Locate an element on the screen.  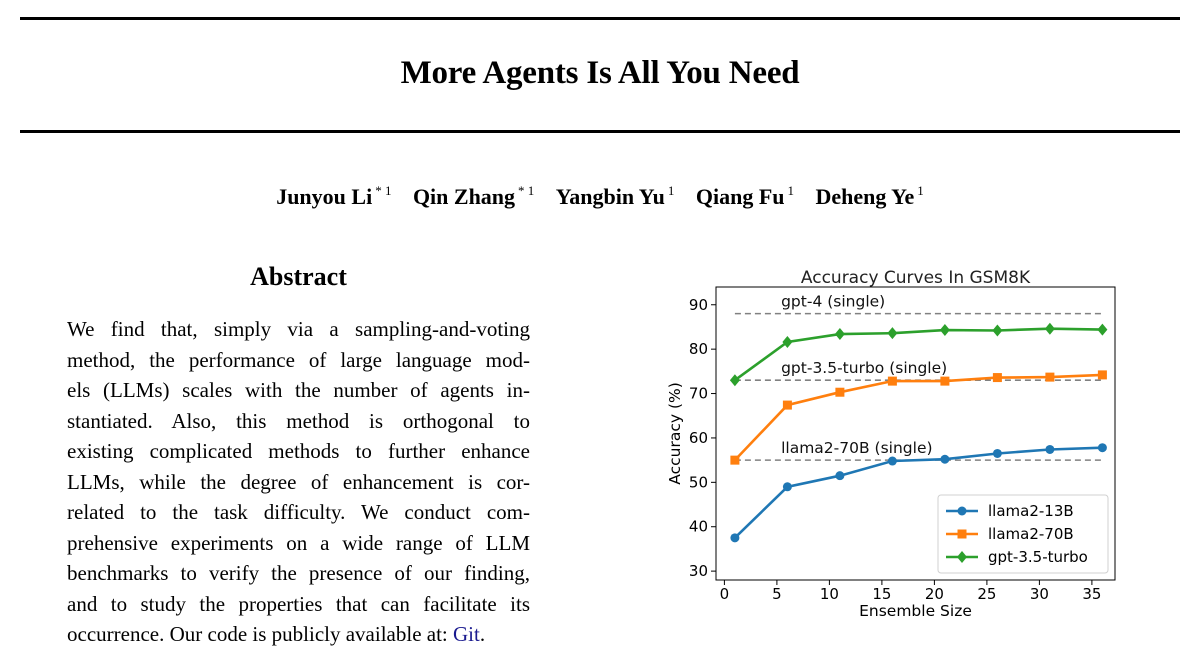
author-name: Qiang Fu is located at coordinates (740, 196).